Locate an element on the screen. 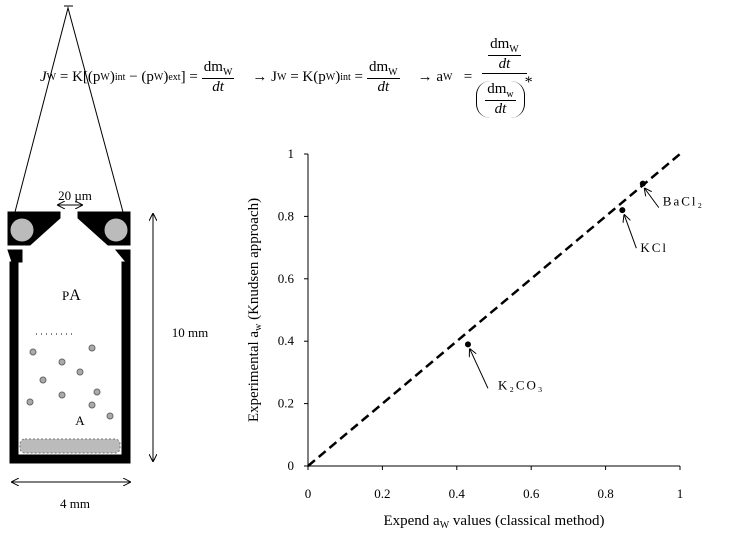 The width and height of the screenshot is (748, 533). x-axis-label: Expend aW values (classical method) is located at coordinates (493, 522).